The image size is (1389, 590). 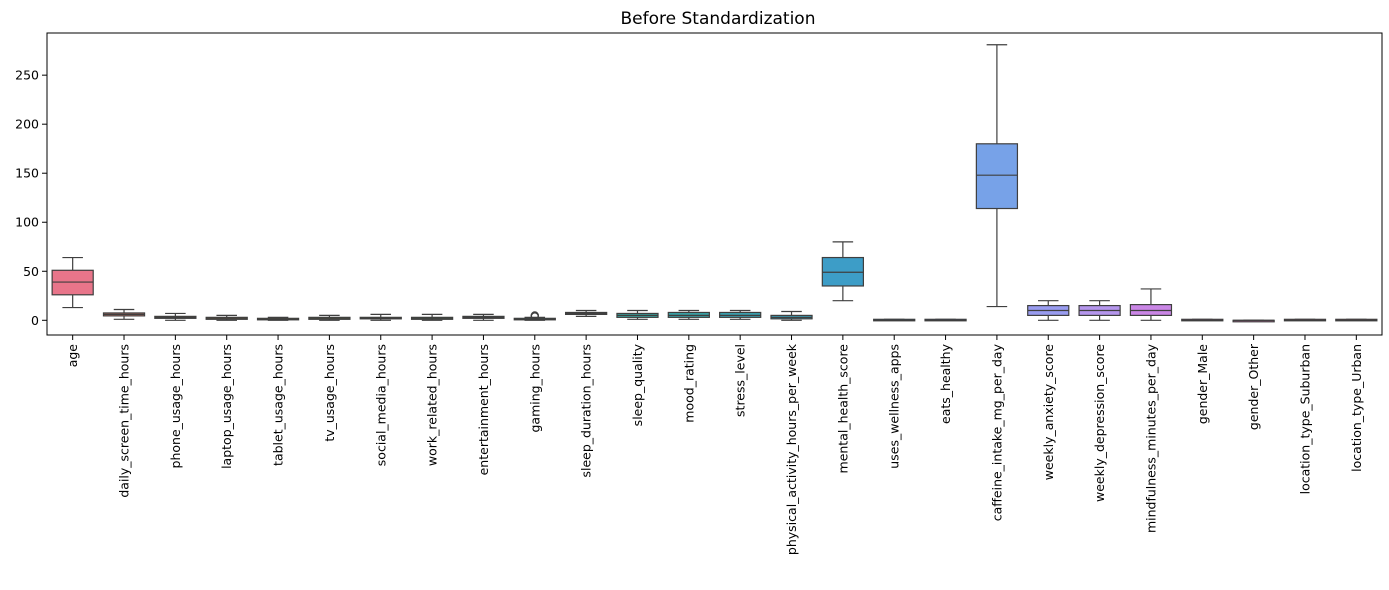 What do you see at coordinates (27, 75) in the screenshot?
I see `y-tick-label: 250` at bounding box center [27, 75].